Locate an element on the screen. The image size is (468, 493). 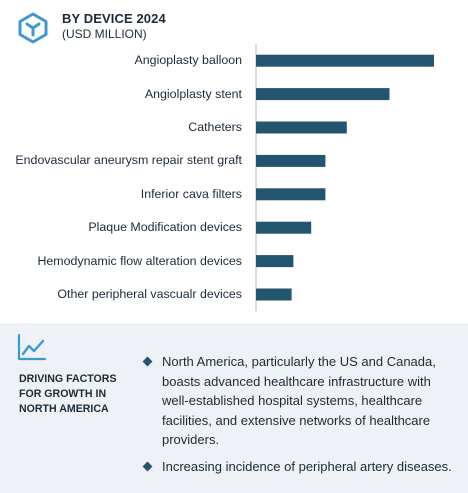
category-label: Hemodynamic flow alteration devices is located at coordinates (139, 260).